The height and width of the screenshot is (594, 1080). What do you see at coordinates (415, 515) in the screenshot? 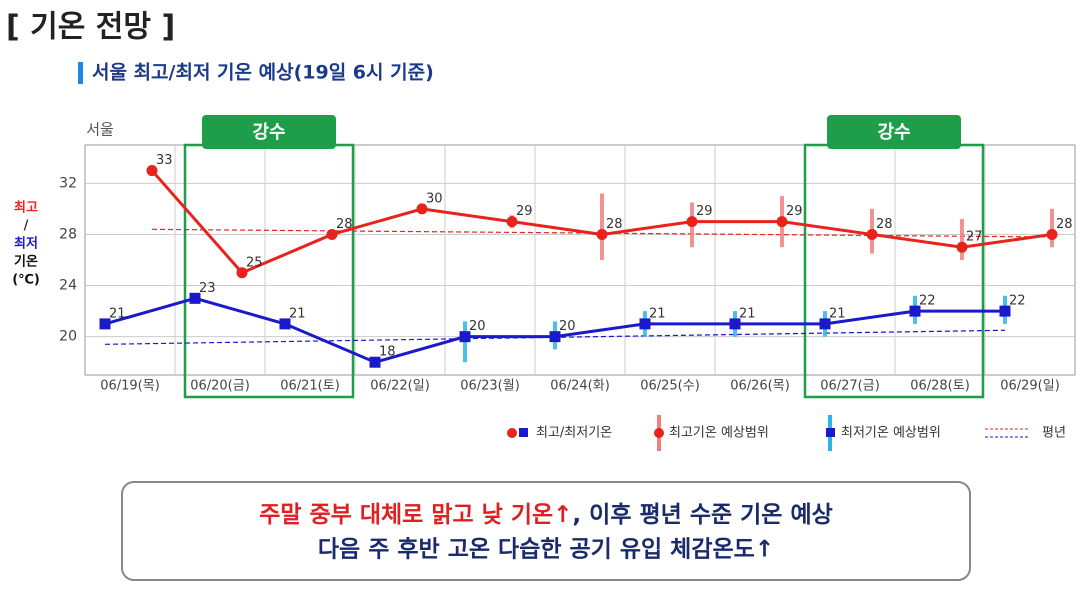
I see `summary-red: 주말 중부 대체로 맑고 낮 기온↑` at bounding box center [415, 515].